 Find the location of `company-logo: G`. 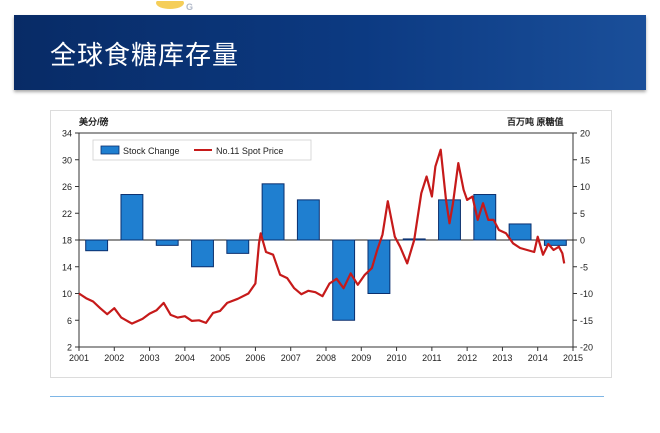

company-logo: G is located at coordinates (190, 7).